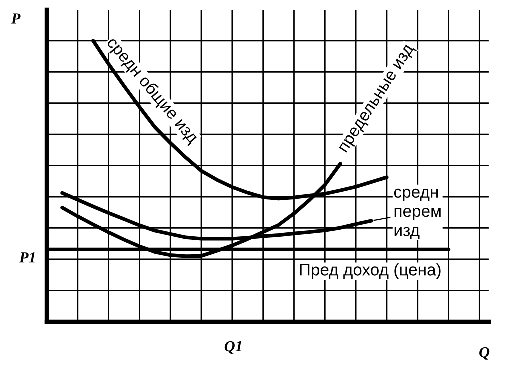 This screenshot has width=508, height=370. Describe the element at coordinates (16, 19) in the screenshot. I see `y-axis-title: P` at that location.